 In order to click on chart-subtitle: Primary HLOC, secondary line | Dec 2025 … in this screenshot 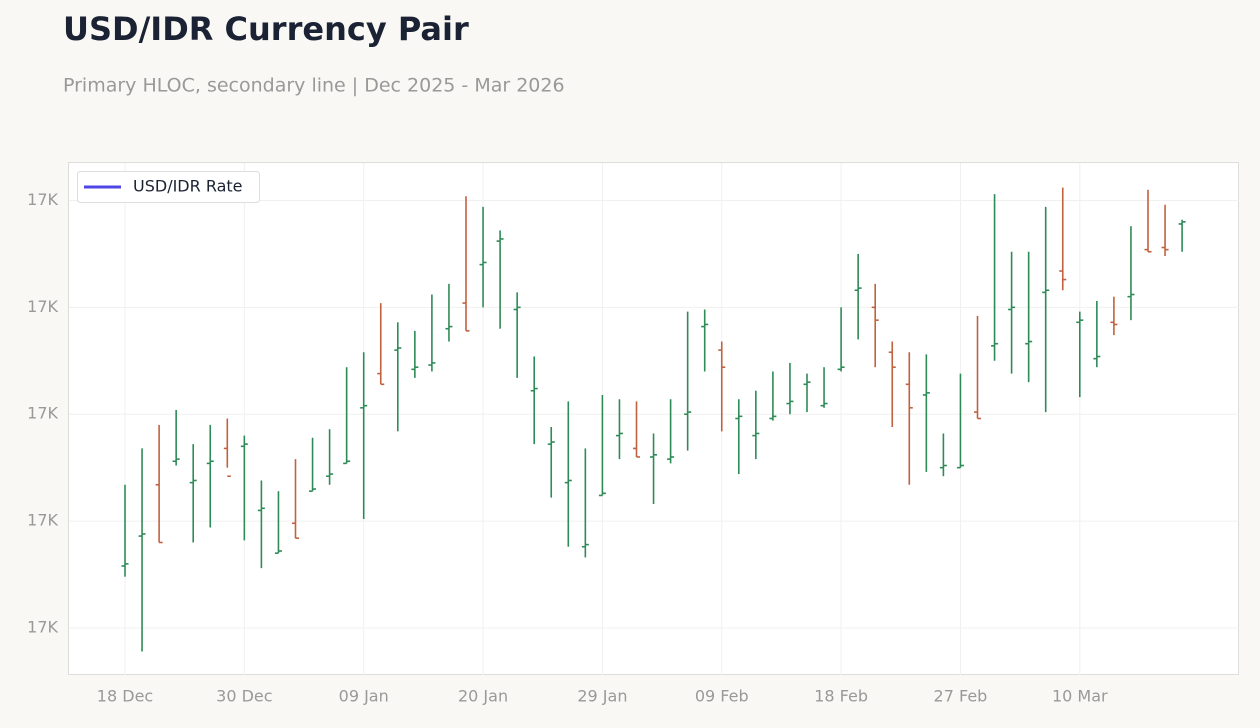, I will do `click(314, 86)`.